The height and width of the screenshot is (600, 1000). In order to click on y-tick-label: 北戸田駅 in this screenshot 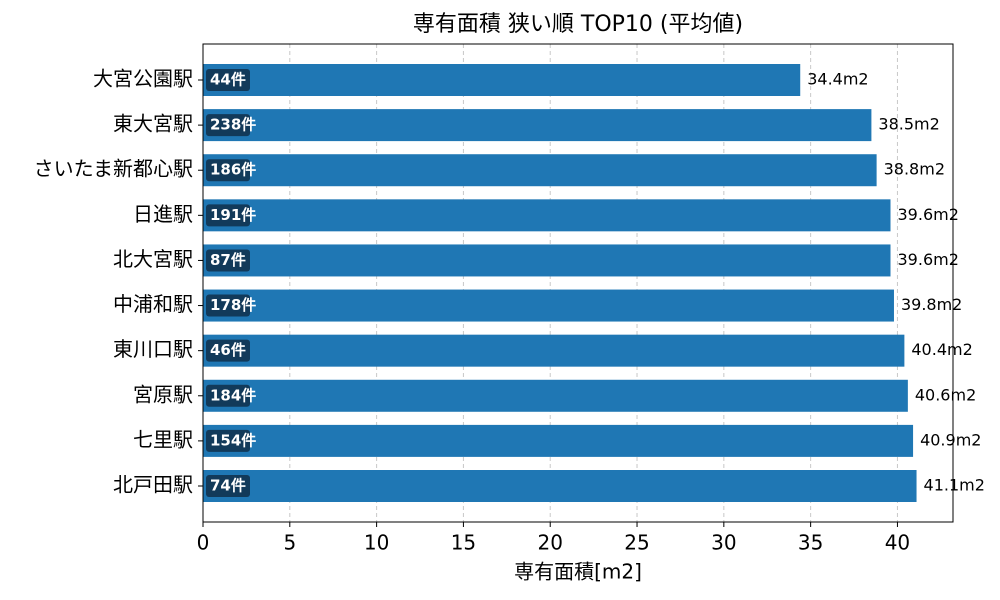, I will do `click(153, 485)`.